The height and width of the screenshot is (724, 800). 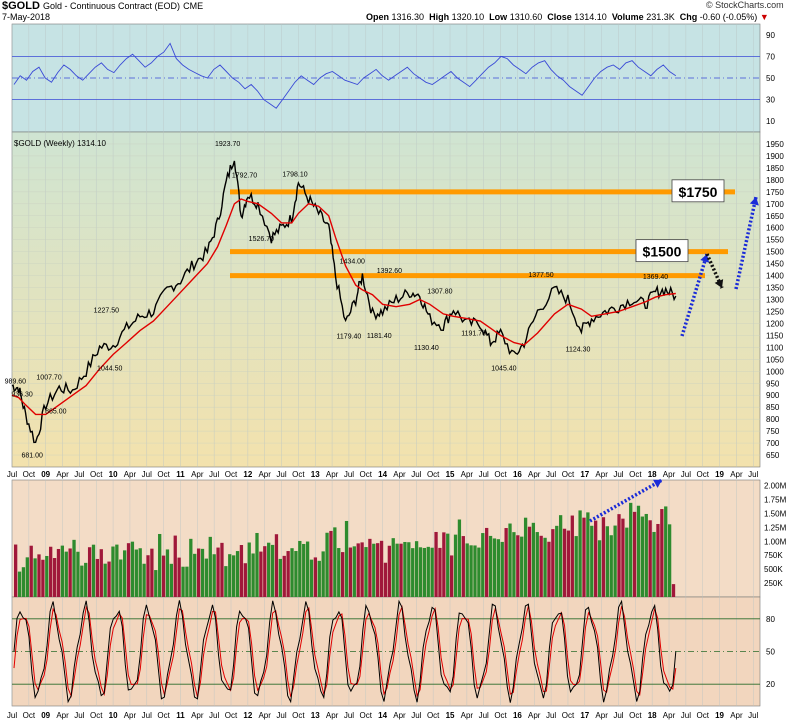 What do you see at coordinates (517, 715) in the screenshot?
I see `x-tick-label-bottom: 16` at bounding box center [517, 715].